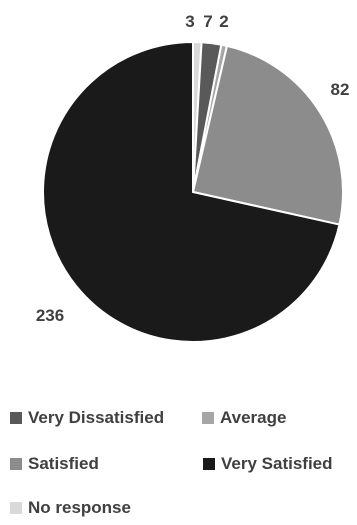 This screenshot has height=525, width=357. I want to click on legend-item-very-satisfied: Very Satisfied, so click(268, 464).